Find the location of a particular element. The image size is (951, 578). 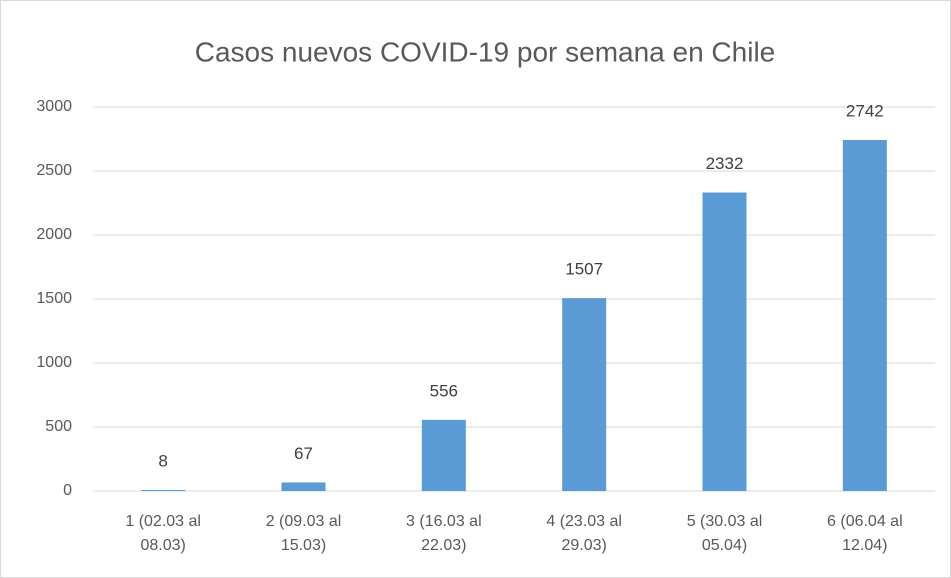

y-tick-label: 3000 is located at coordinates (54, 106).